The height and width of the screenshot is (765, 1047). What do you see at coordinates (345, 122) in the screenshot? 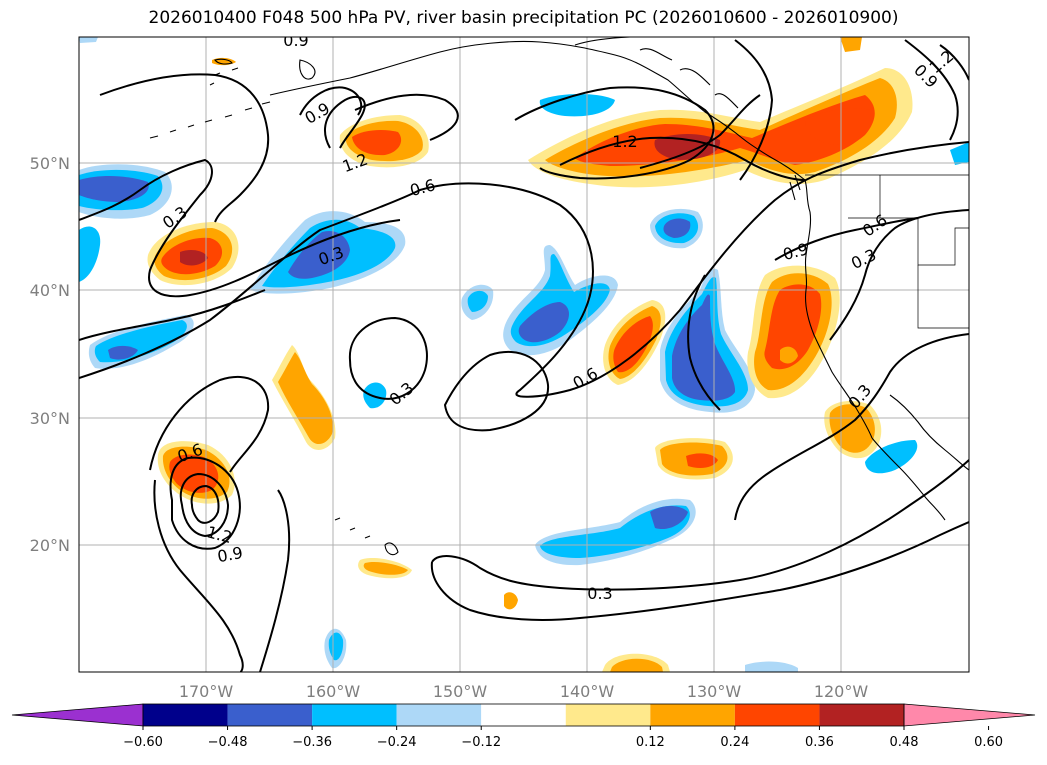
I see `contour-1.2-north` at bounding box center [345, 122].